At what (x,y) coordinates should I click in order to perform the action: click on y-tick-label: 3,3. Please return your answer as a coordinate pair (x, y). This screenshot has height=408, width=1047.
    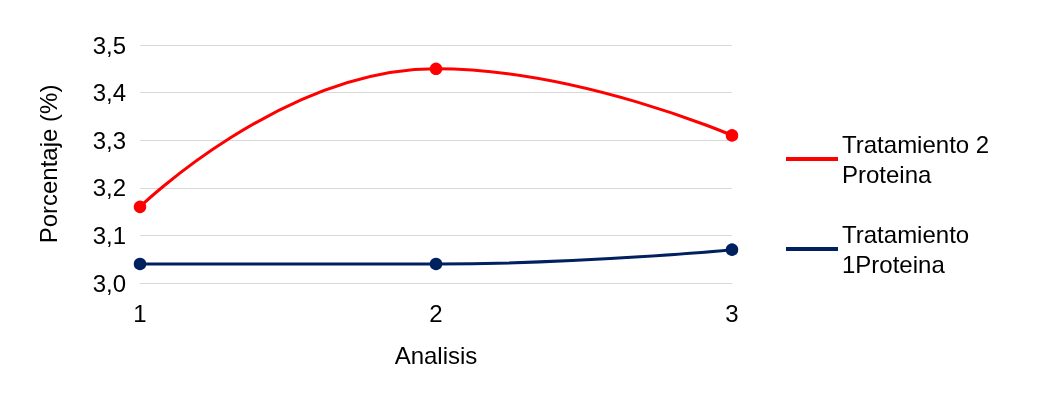
    Looking at the image, I should click on (109, 140).